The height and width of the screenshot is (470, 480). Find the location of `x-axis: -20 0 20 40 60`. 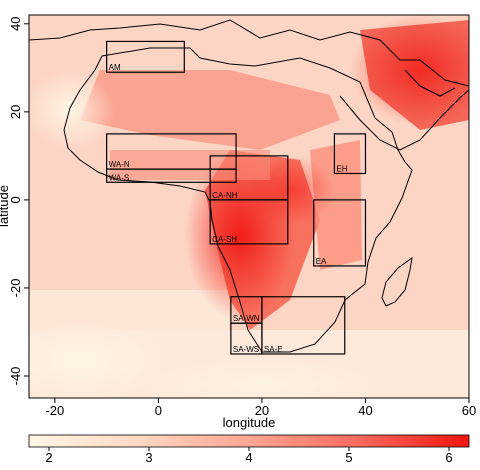

x-axis: -20 0 20 40 60 is located at coordinates (260, 408).